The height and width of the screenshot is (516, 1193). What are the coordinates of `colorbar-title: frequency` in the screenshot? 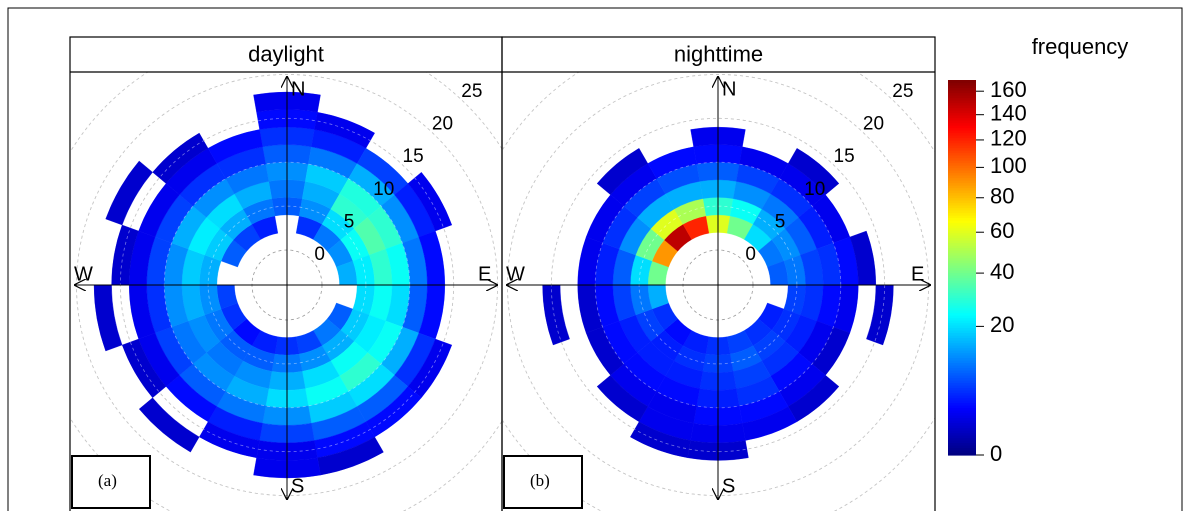 It's located at (1080, 46).